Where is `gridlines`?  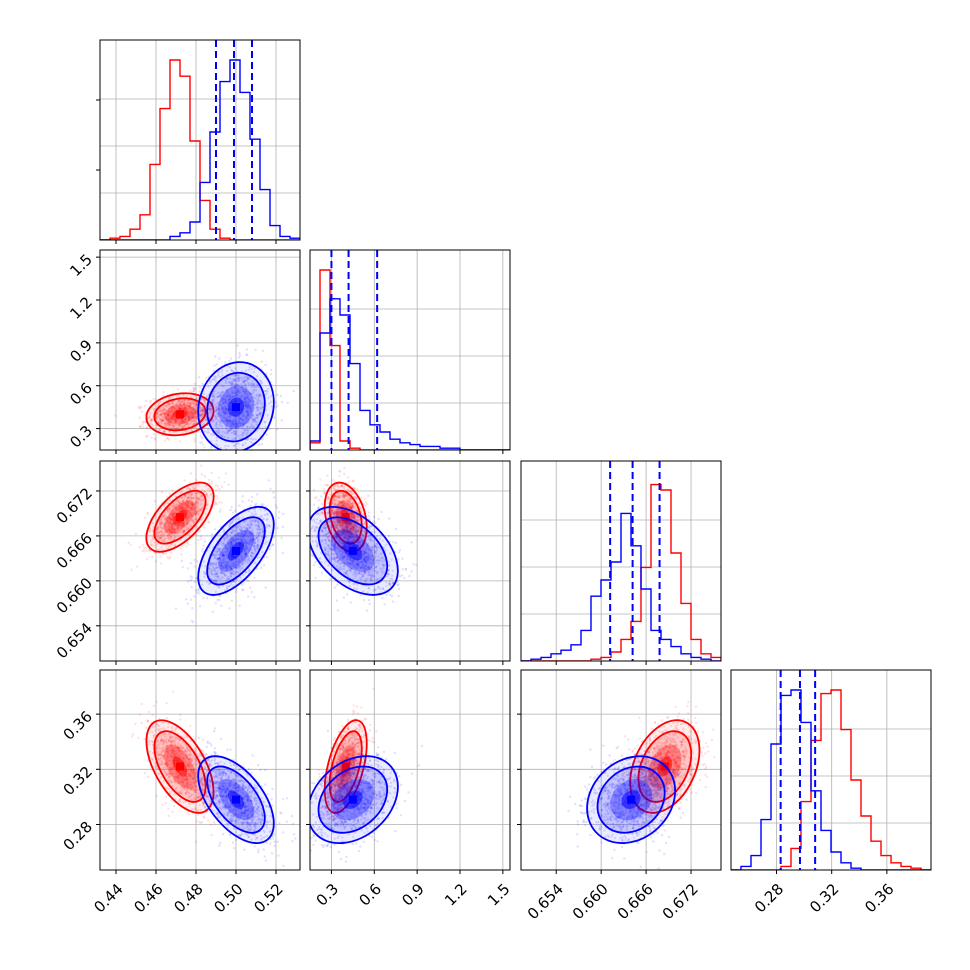 gridlines is located at coordinates (410, 350).